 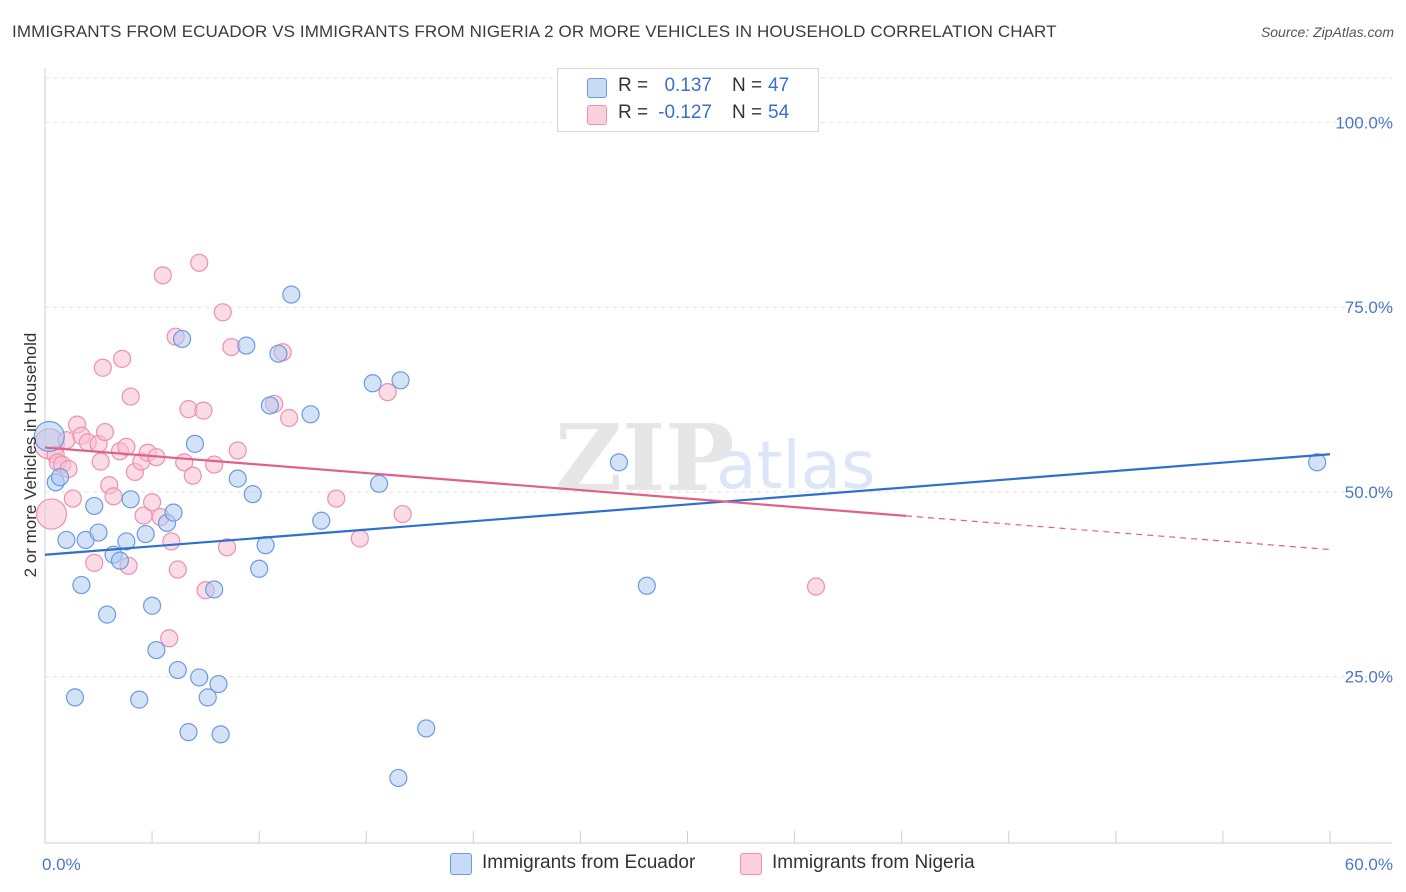 What do you see at coordinates (1369, 677) in the screenshot?
I see `y-tick-label: 25.0%` at bounding box center [1369, 677].